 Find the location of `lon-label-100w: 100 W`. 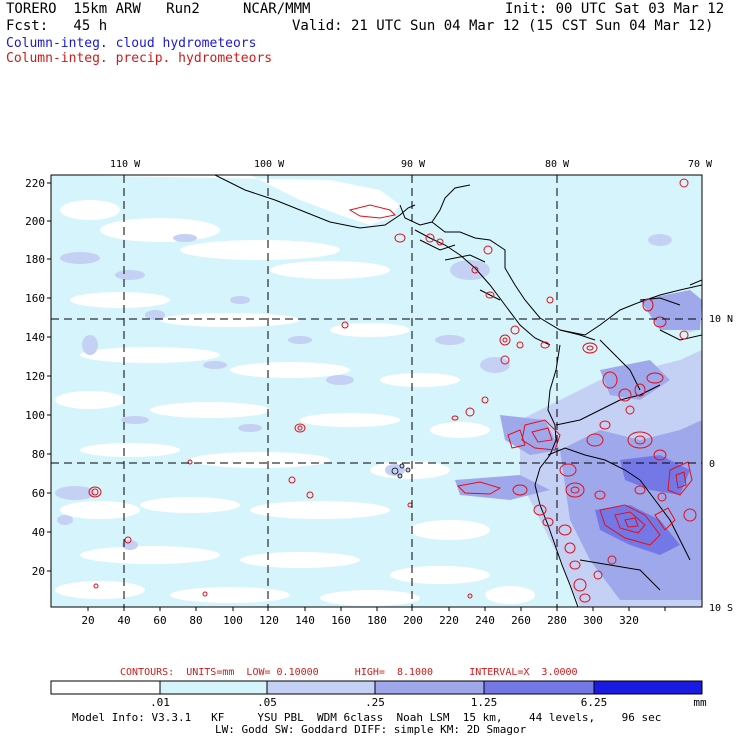

lon-label-100w: 100 W is located at coordinates (269, 164).